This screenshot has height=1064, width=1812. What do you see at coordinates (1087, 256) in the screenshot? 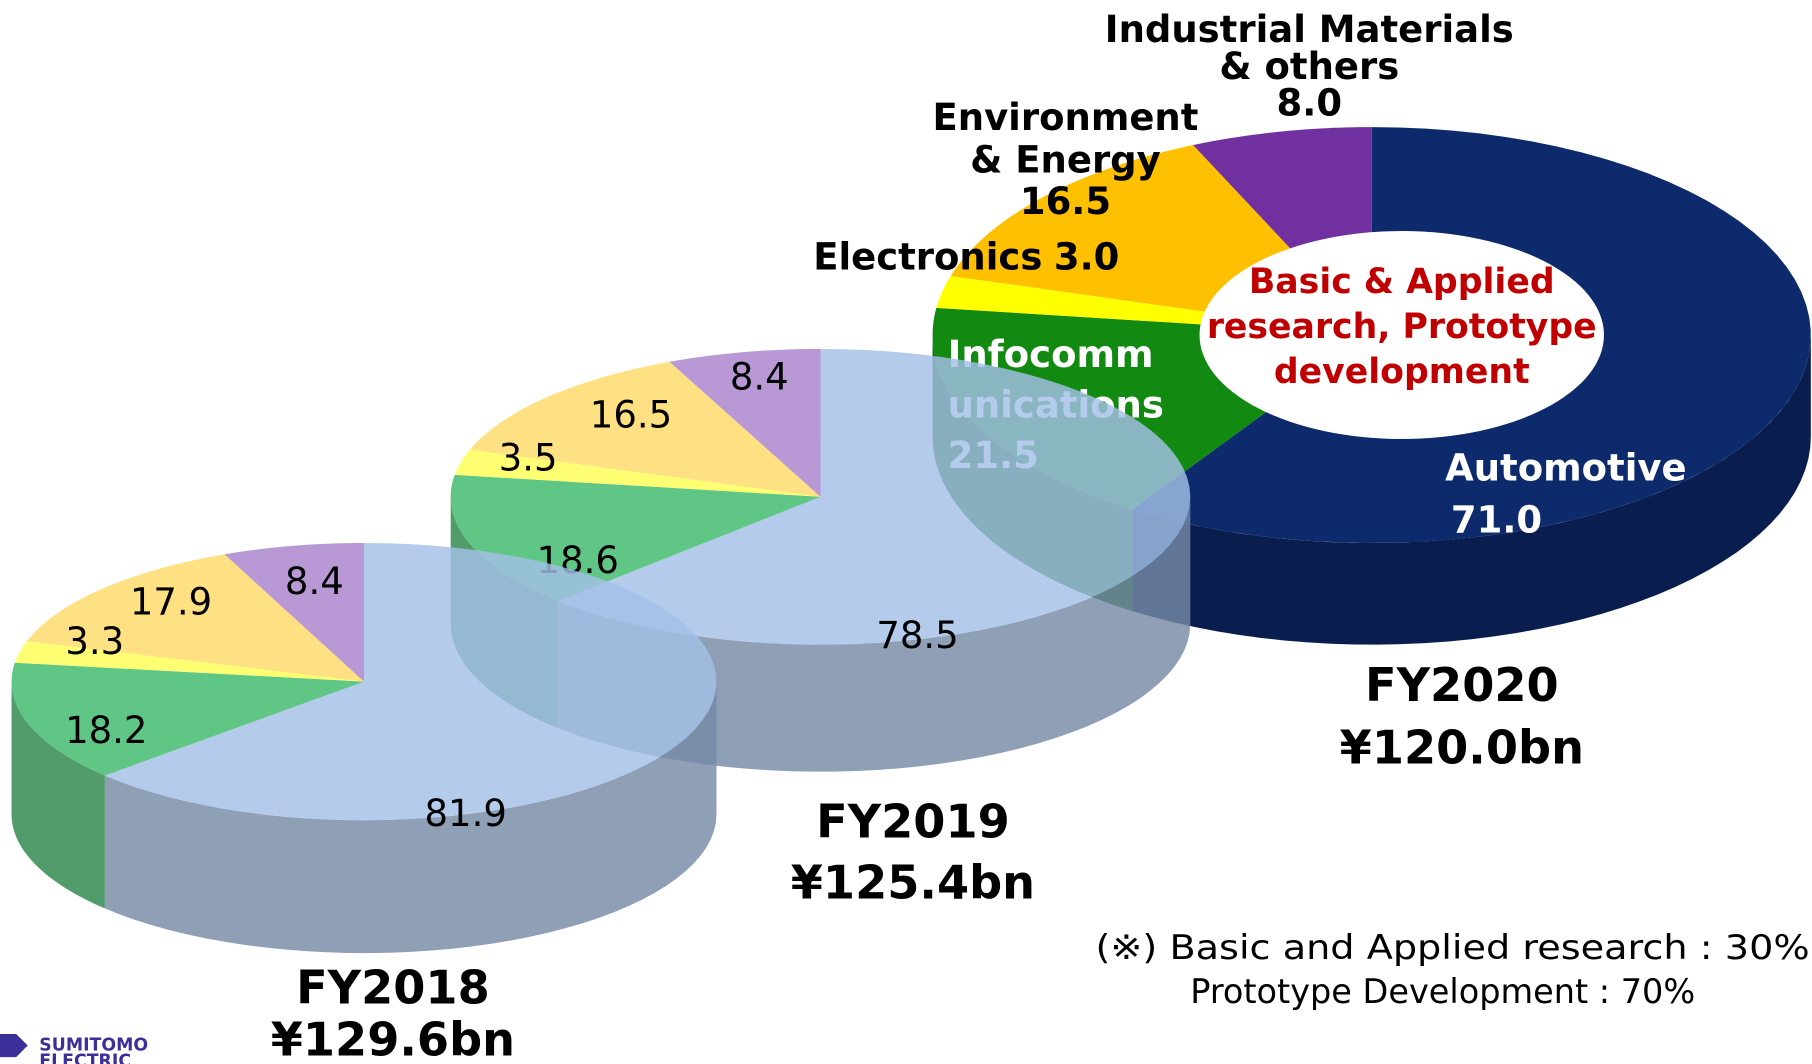
I see `value-label: 3.0` at bounding box center [1087, 256].